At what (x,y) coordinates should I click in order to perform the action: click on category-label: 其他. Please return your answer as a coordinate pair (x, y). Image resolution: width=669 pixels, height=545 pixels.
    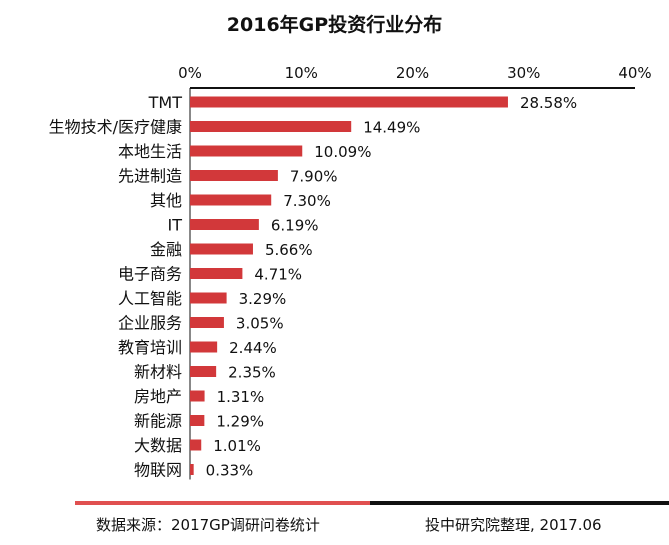
    Looking at the image, I should click on (166, 200).